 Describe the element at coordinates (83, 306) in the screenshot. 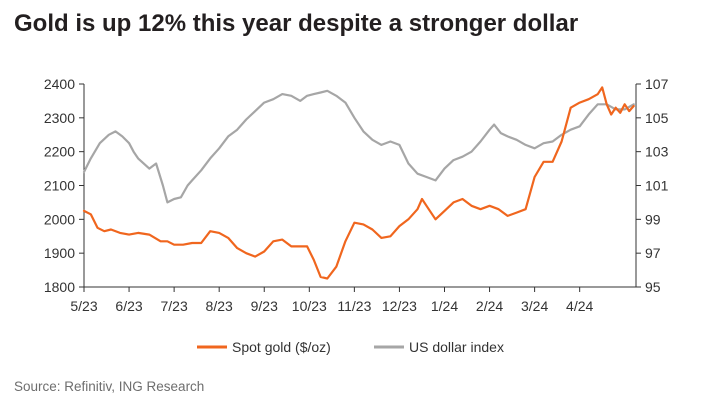

I see `x-tick-label: 5/23` at that location.